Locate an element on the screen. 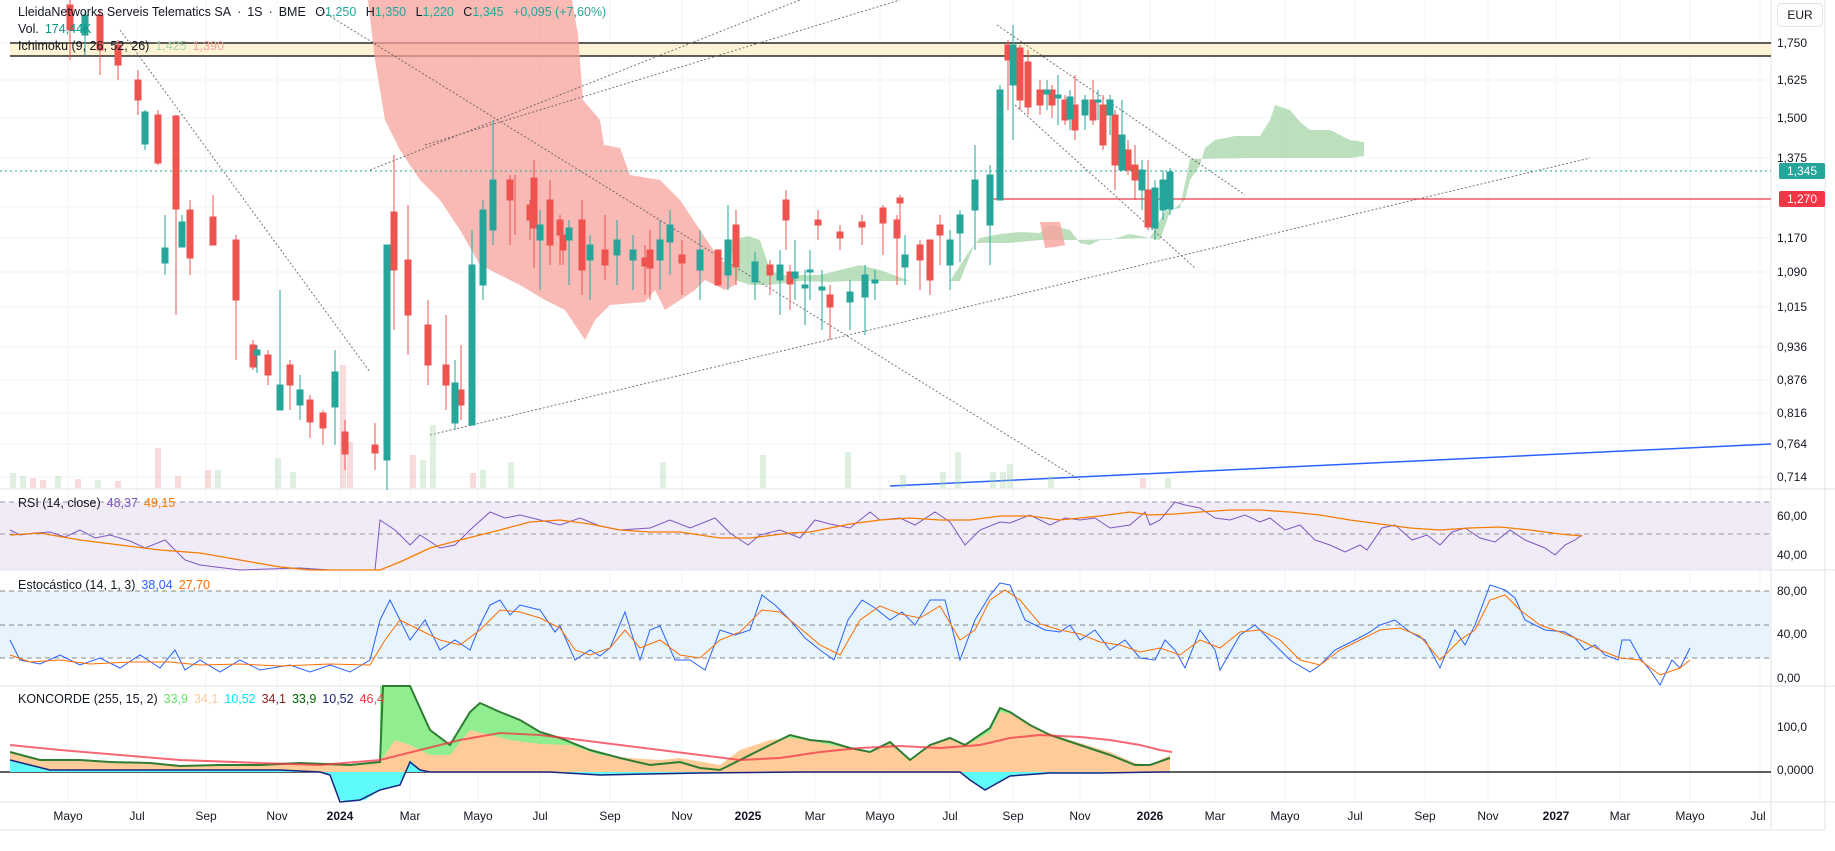 This screenshot has height=851, width=1835. currency-button: EUR is located at coordinates (1800, 15).